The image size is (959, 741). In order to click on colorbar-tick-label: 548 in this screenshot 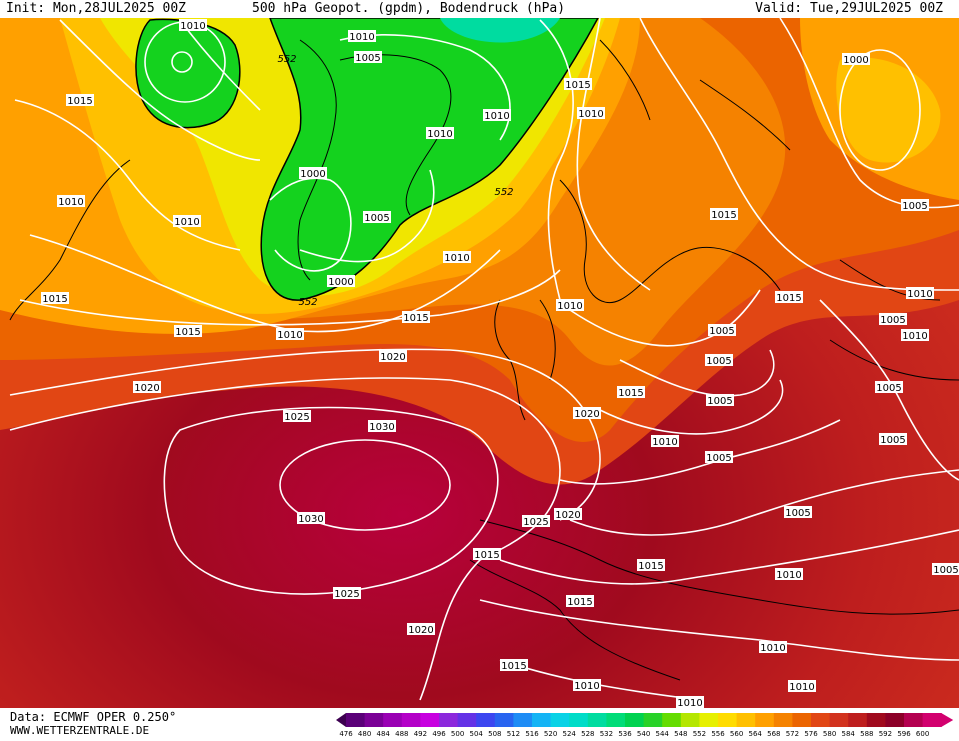, I will do `click(680, 734)`.